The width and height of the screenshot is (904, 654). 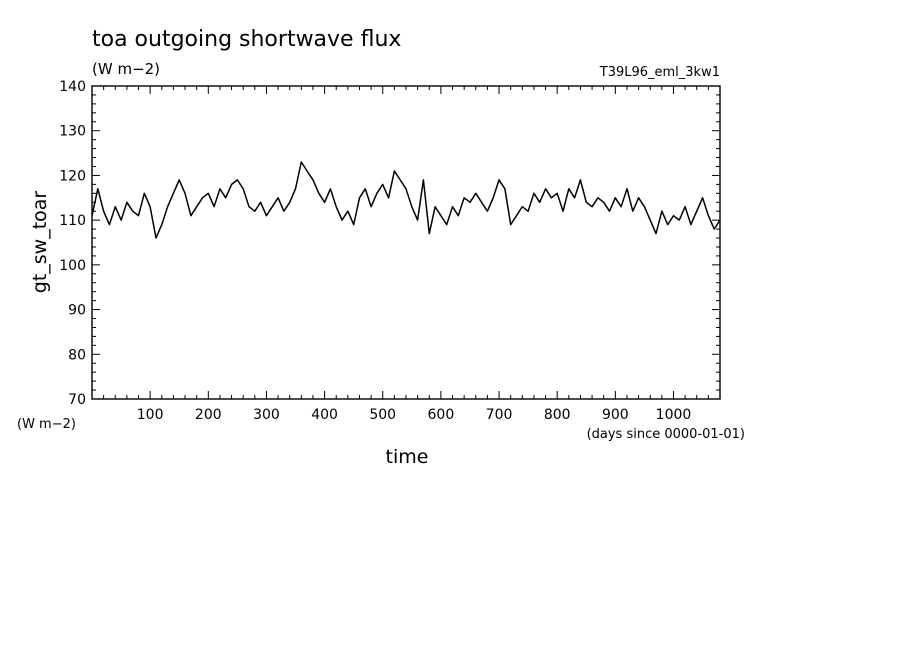 I want to click on y-units-label: (W m−2), so click(x=46, y=424).